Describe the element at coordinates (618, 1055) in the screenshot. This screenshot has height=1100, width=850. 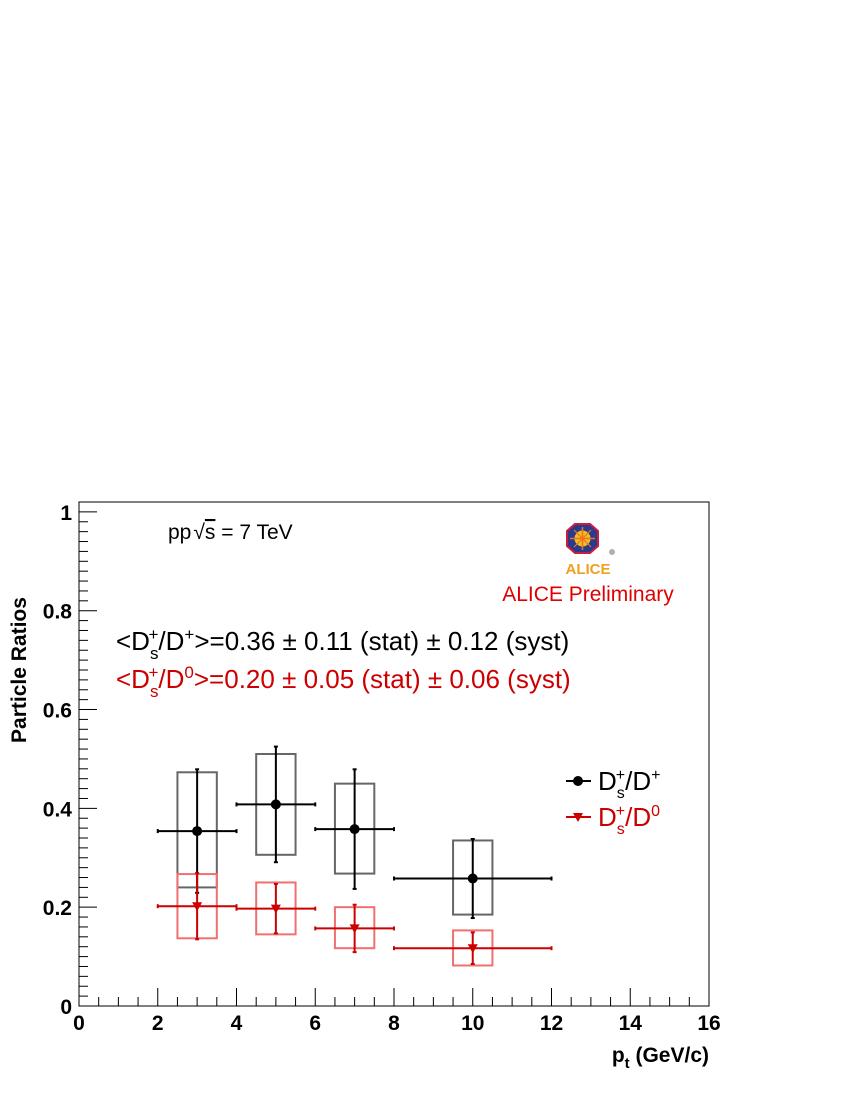
I see `x-axis-title-symbol: p` at that location.